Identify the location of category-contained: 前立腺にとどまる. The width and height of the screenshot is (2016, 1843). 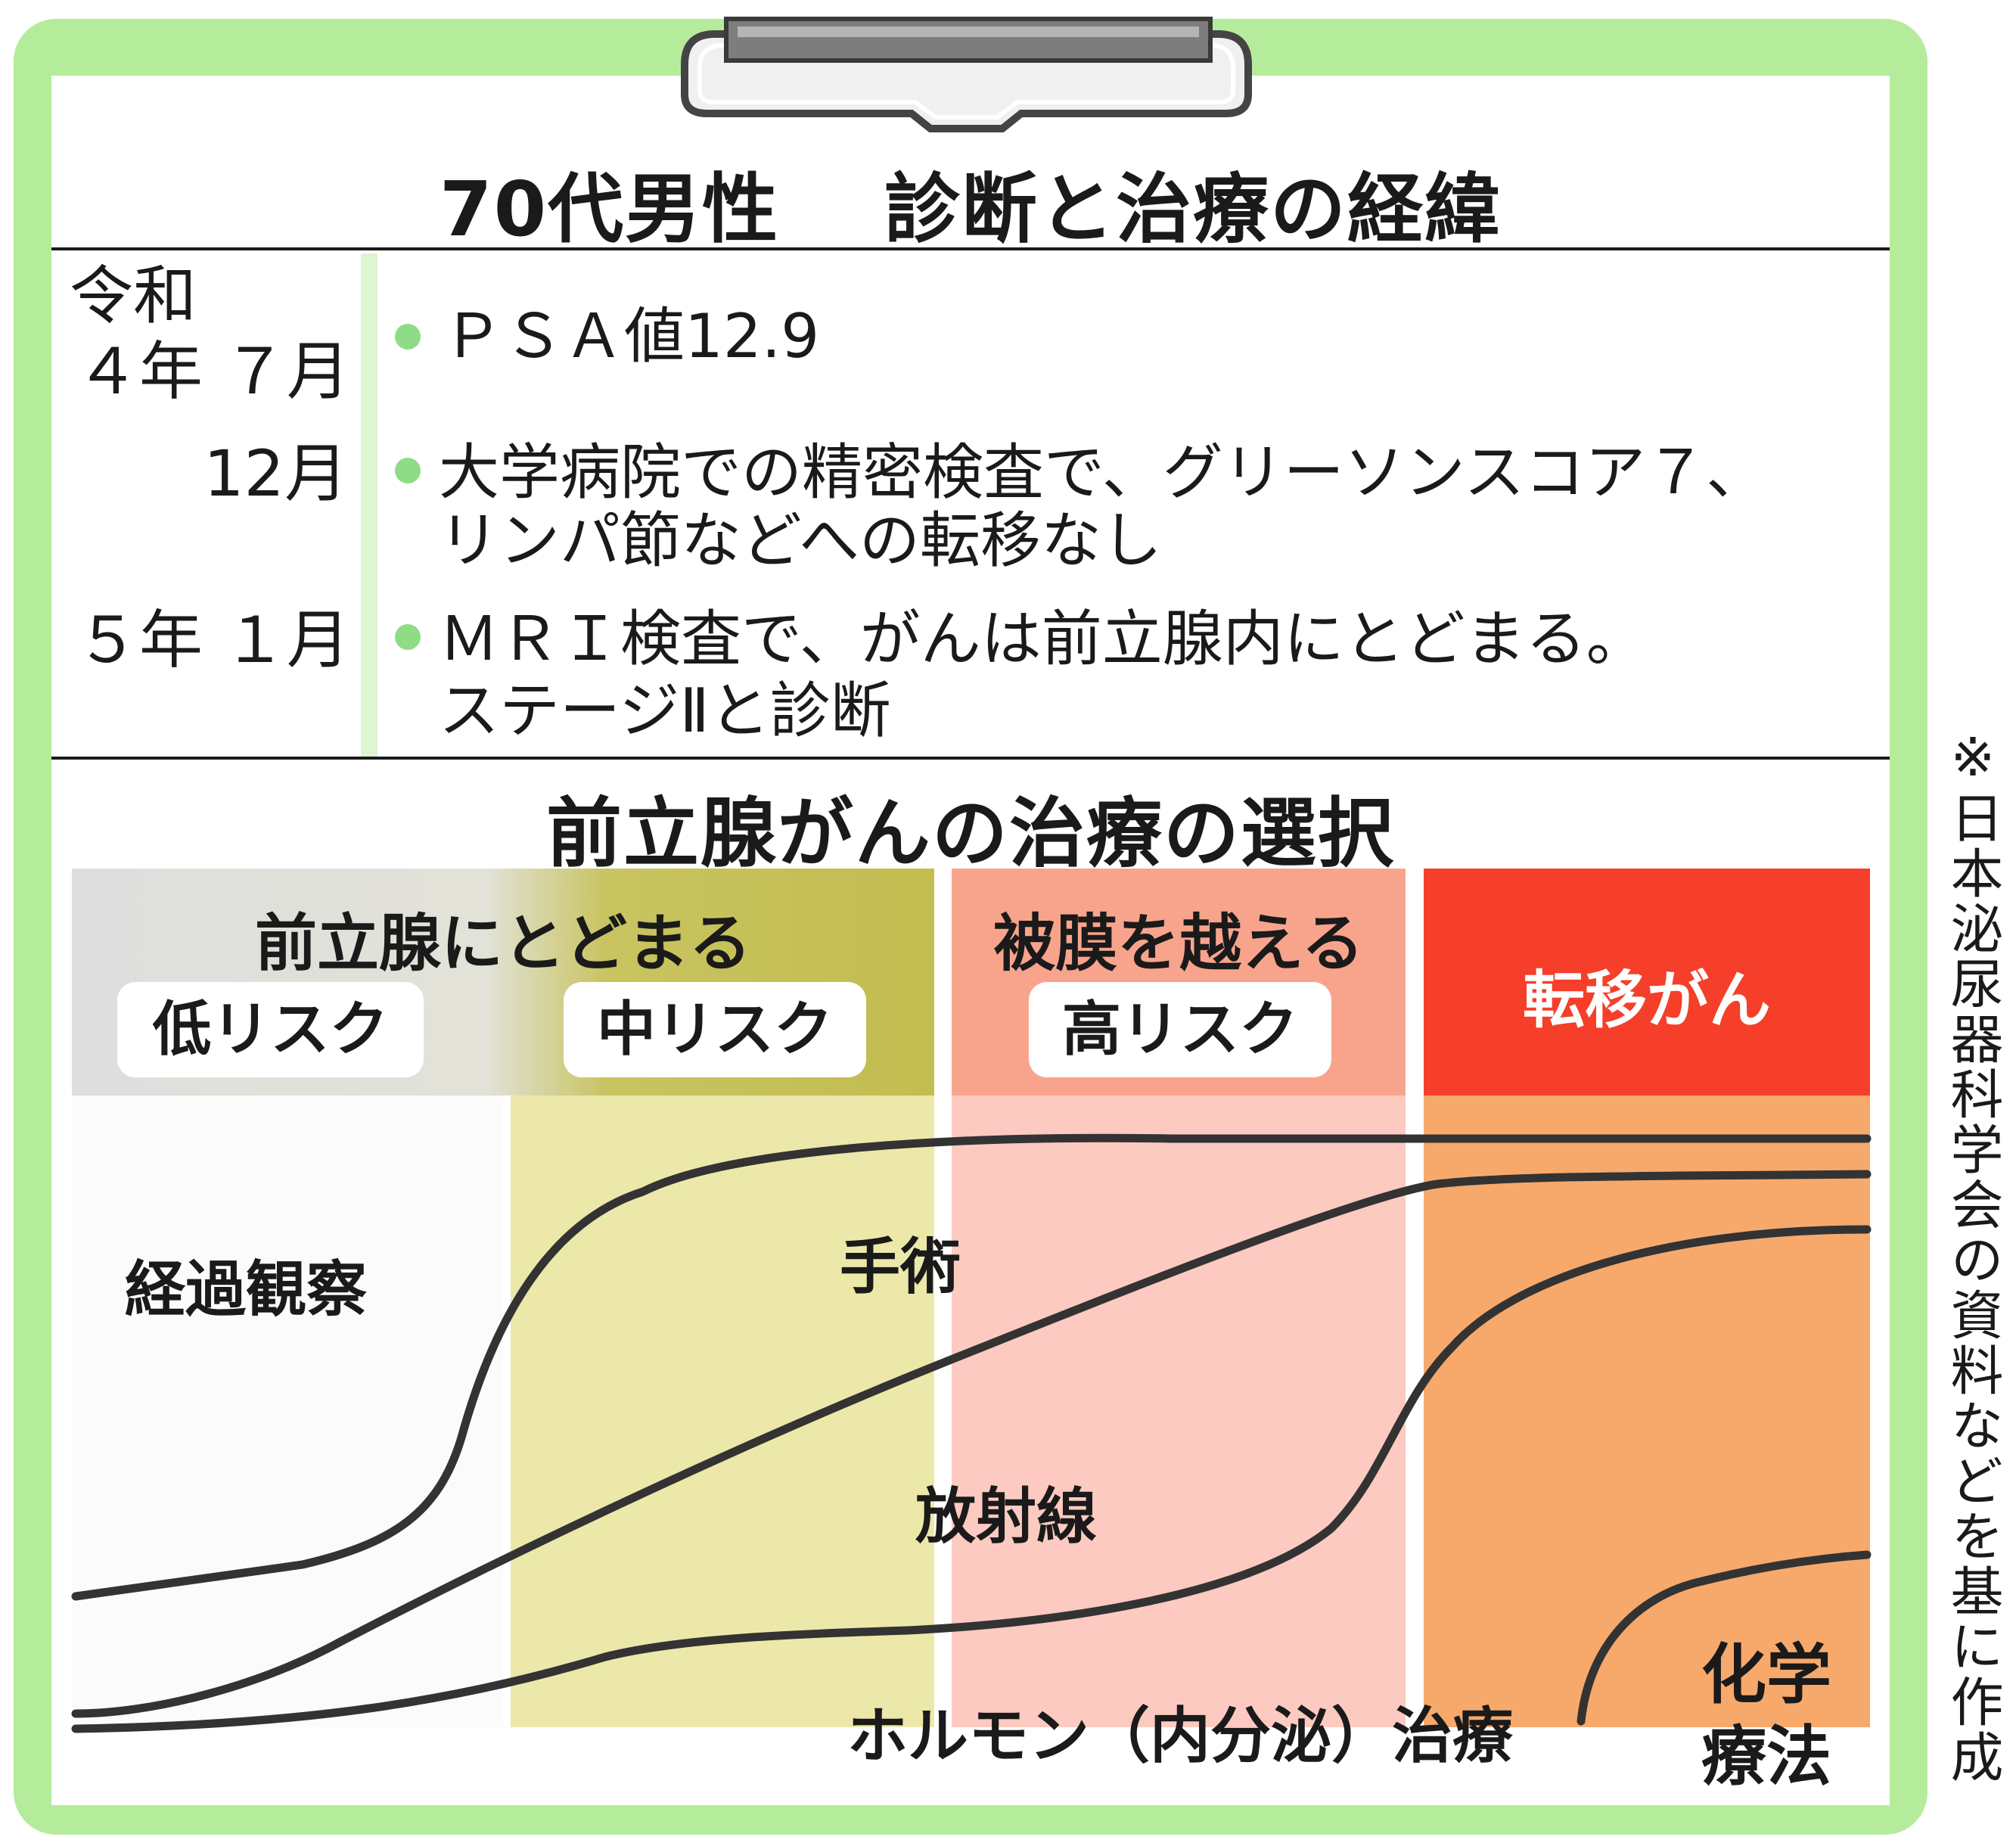
(503, 944).